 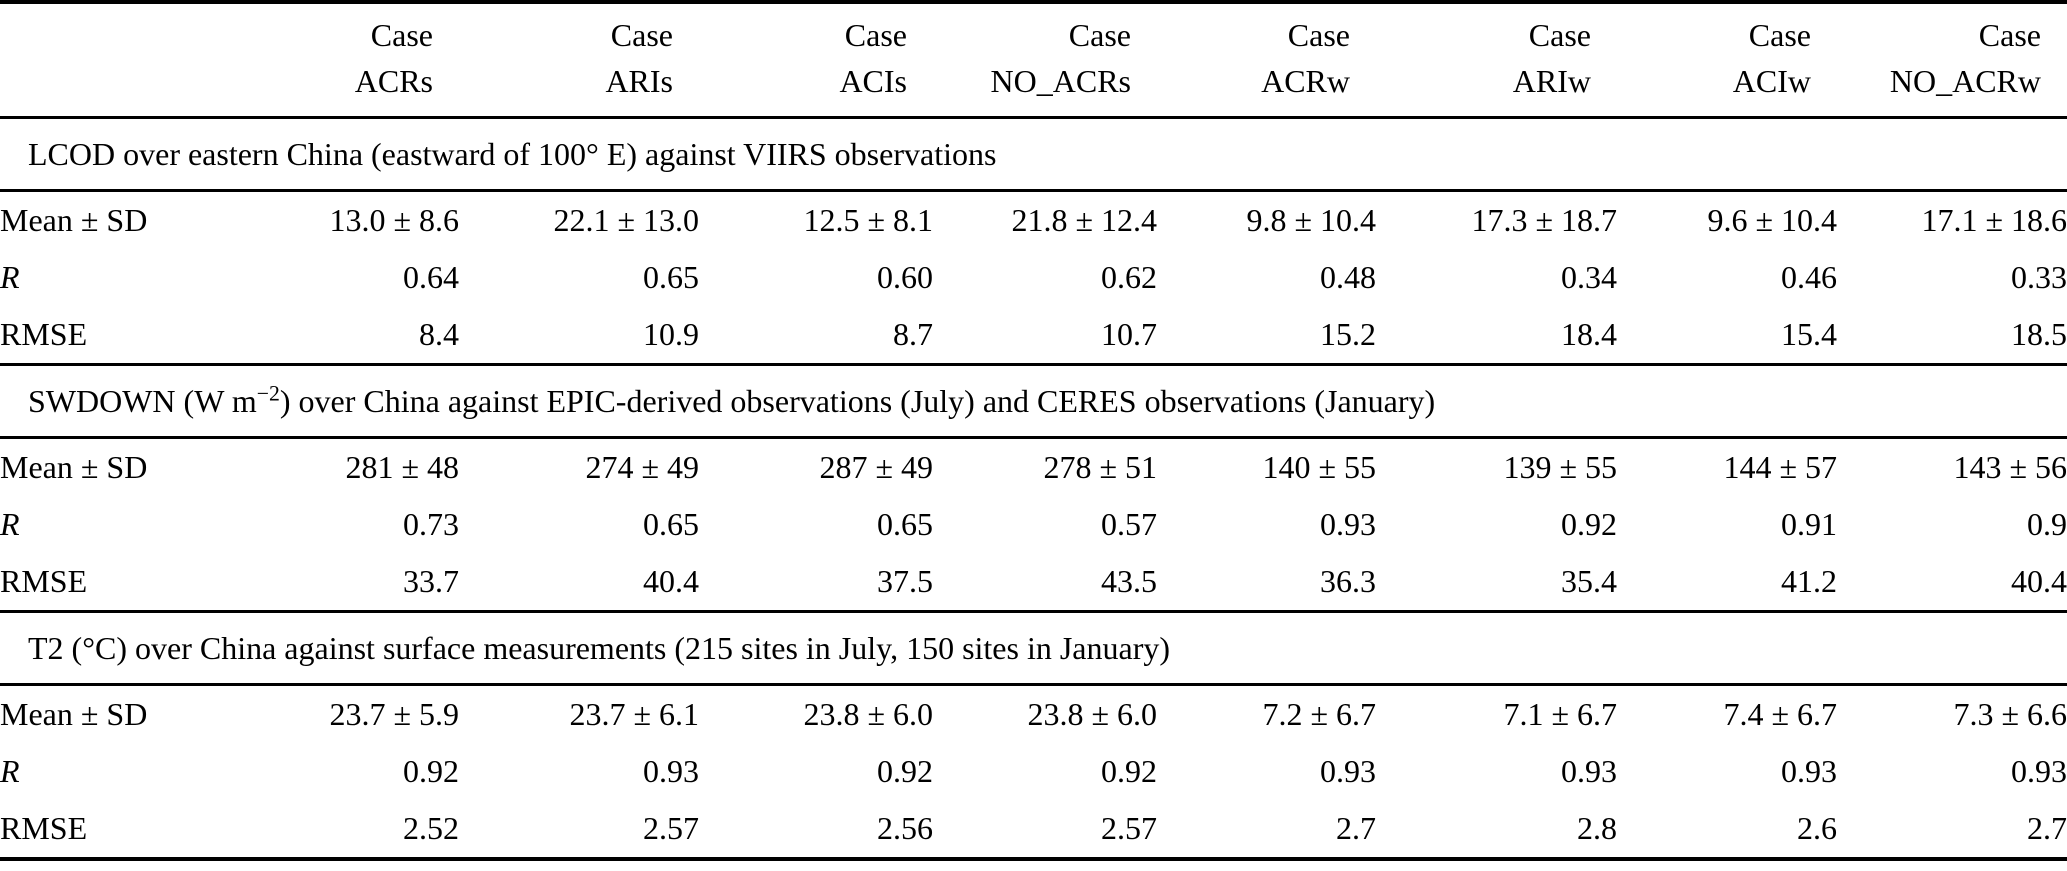 I want to click on value-cell: 139 ± 55, so click(x=1560, y=466).